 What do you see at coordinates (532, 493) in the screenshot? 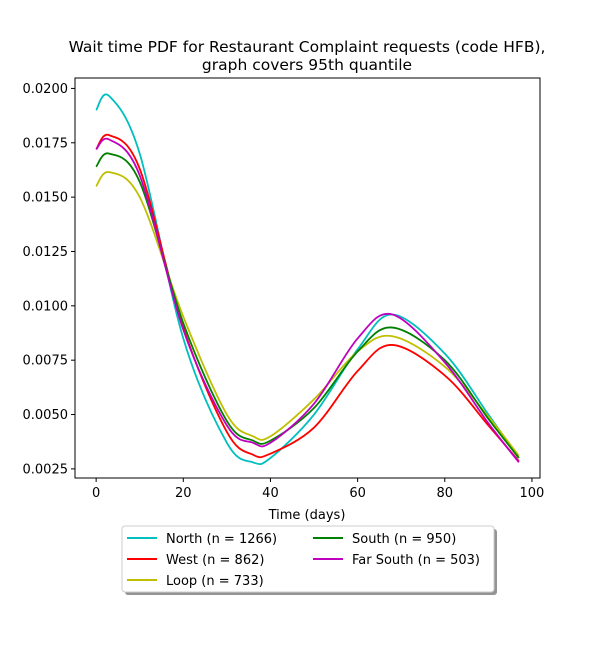
I see `x-tick-label-5: 100` at bounding box center [532, 493].